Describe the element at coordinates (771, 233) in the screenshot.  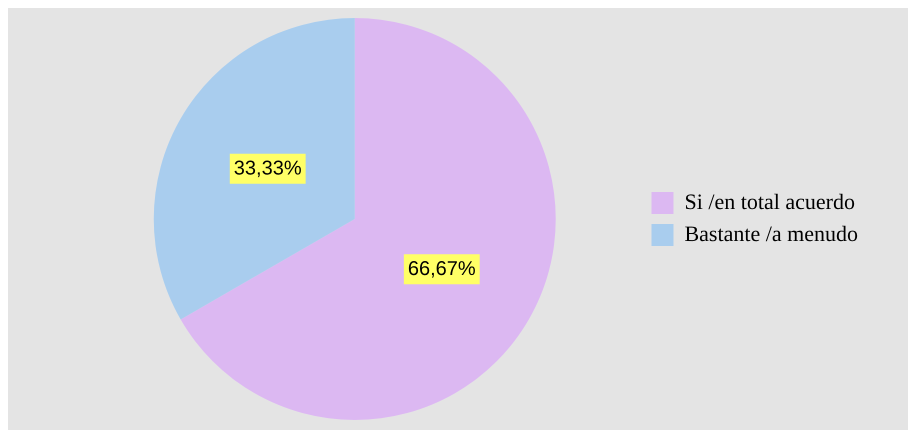
I see `legend-label: Bastante /a menudo` at that location.